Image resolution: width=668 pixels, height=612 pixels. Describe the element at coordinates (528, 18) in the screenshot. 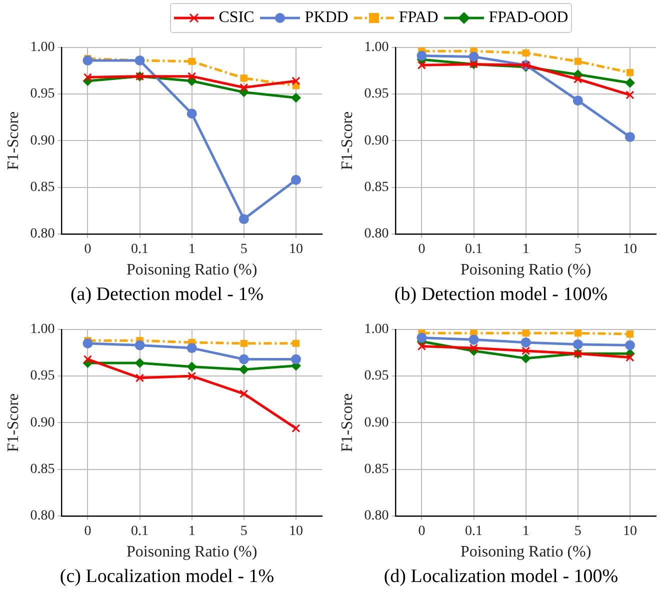

I see `legend-label: FPAD-OOD` at that location.